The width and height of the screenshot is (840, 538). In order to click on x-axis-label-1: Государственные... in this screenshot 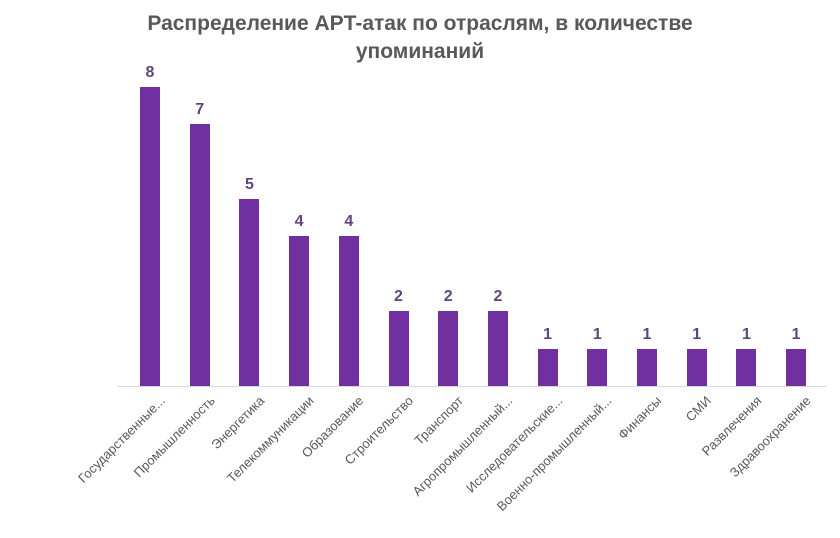, I will do `click(121, 439)`.